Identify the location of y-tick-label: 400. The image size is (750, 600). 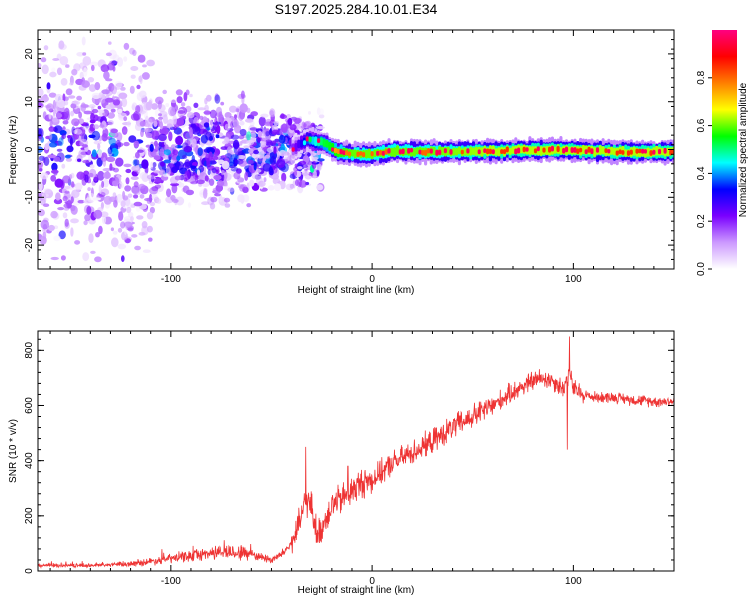
(29, 460).